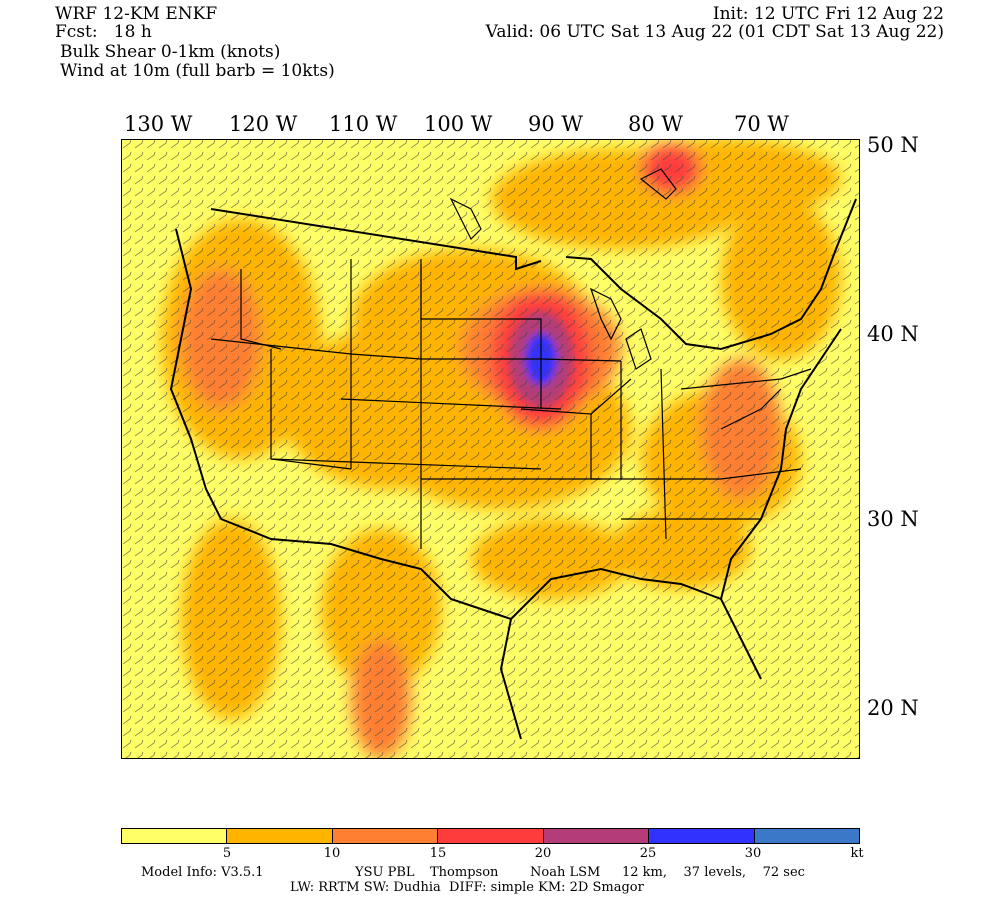 The image size is (1000, 900). Describe the element at coordinates (227, 853) in the screenshot. I see `colorbar-tick-5: 5` at that location.